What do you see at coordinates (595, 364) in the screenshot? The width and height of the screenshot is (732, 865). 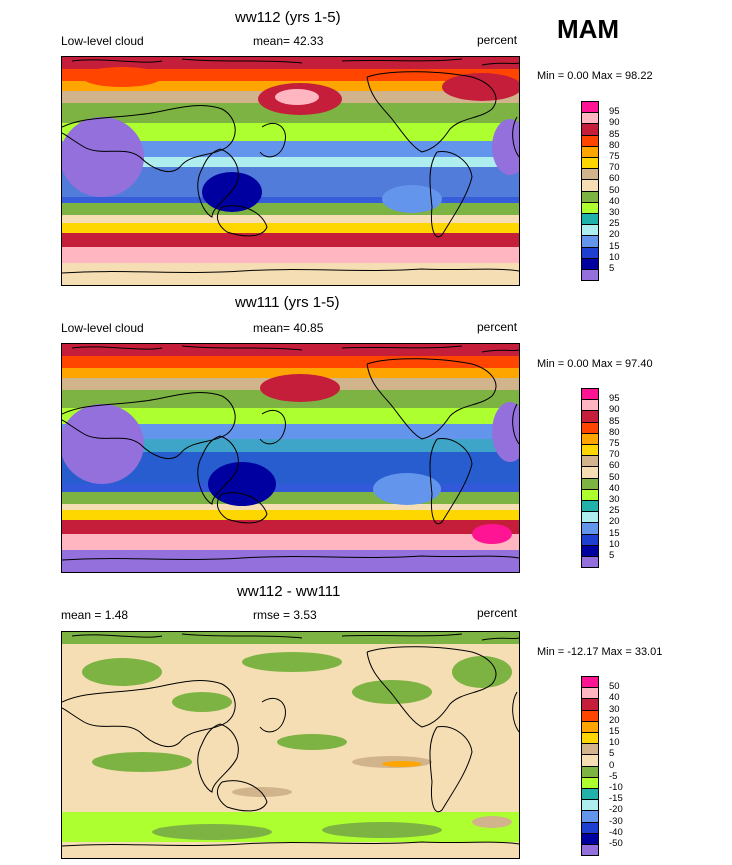 I see `panel2-minmax-label: Min = 0.00 Max = 97.40` at bounding box center [595, 364].